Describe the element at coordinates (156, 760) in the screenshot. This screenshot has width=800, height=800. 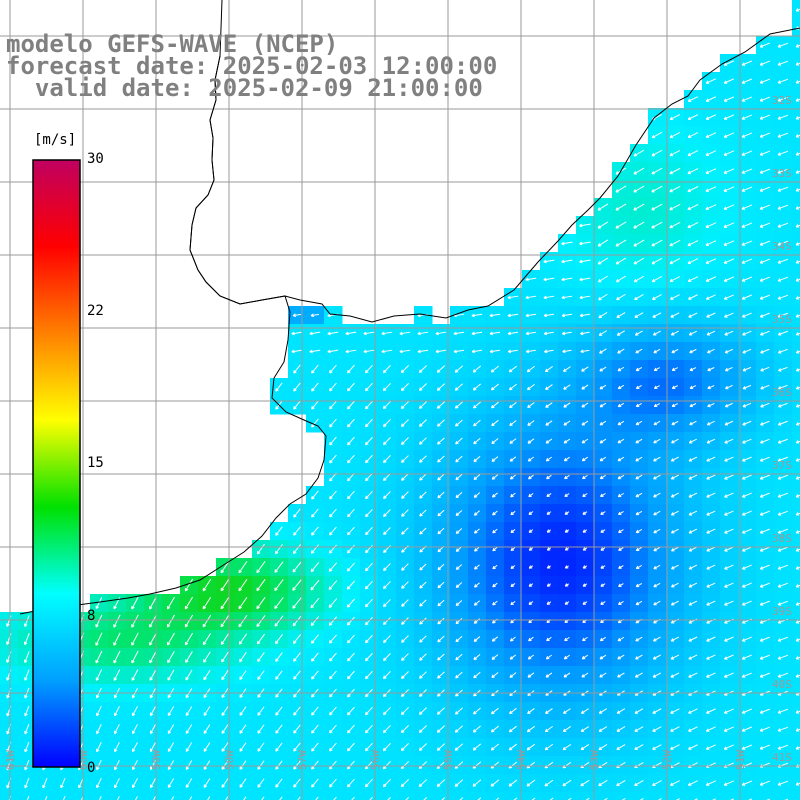
I see `longitude-label: 59W` at that location.